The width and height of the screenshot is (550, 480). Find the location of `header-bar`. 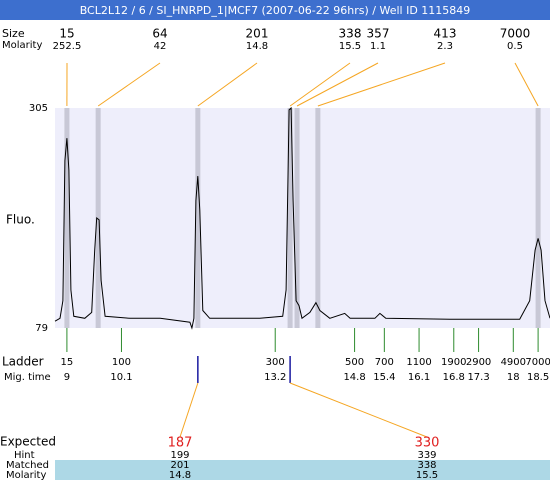

header-bar is located at coordinates (275, 10).